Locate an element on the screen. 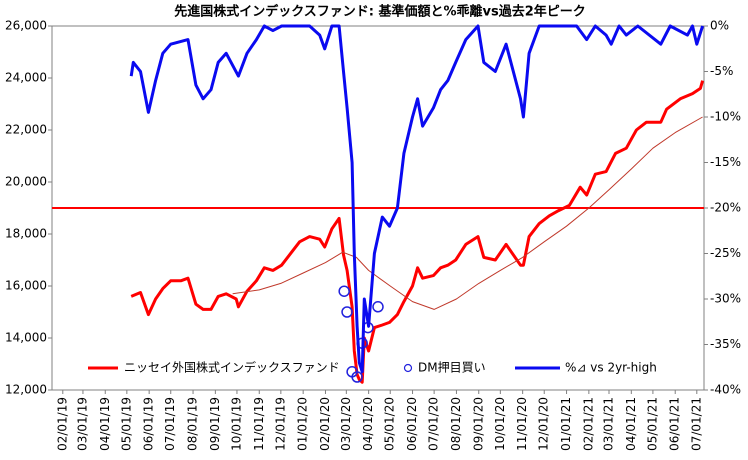  y-tick-label: 18,000 is located at coordinates (26, 234).